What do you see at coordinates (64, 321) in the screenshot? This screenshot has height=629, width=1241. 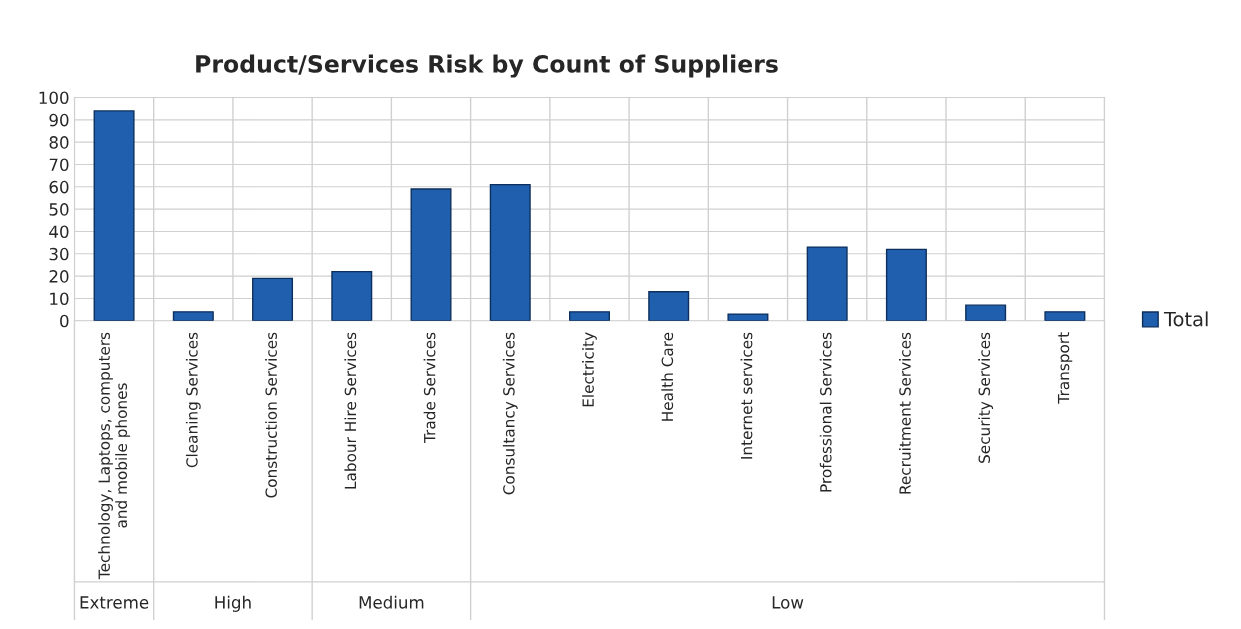 I see `y-tick-label: 0` at bounding box center [64, 321].